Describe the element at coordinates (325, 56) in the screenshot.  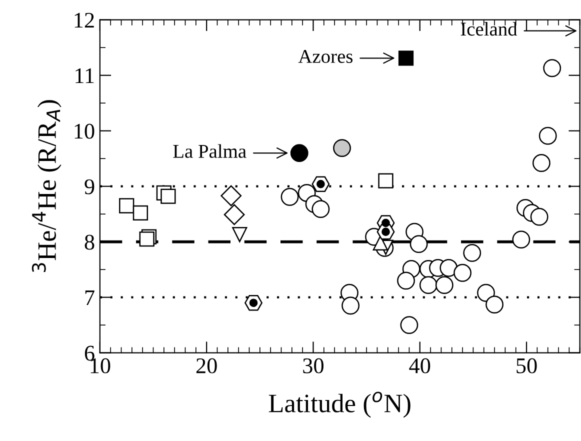
I see `annotation: Azores` at that location.